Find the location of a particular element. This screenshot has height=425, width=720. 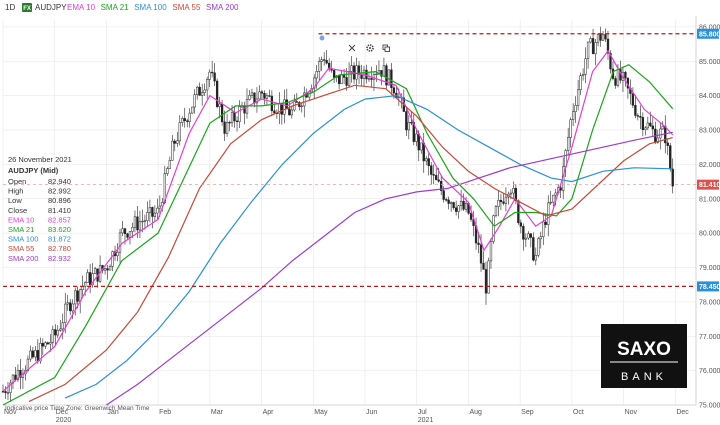

y-tick-label: 75.000 is located at coordinates (709, 406).